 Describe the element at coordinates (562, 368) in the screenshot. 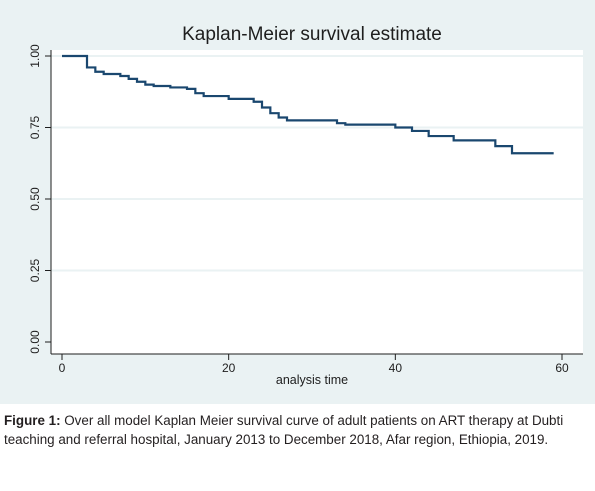

I see `x-tick-label: 60` at that location.